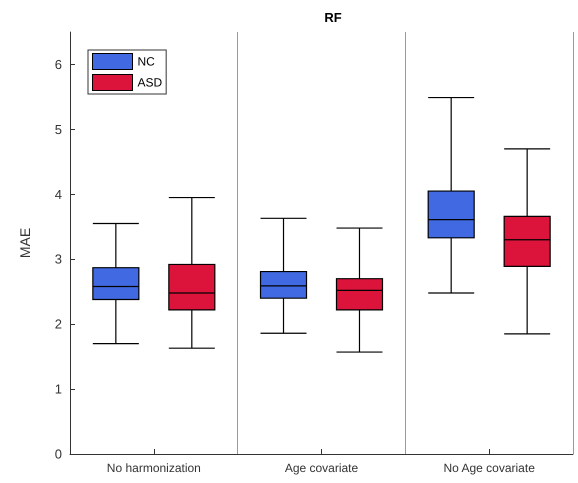 The width and height of the screenshot is (578, 483). I want to click on chart-title: RF, so click(333, 17).